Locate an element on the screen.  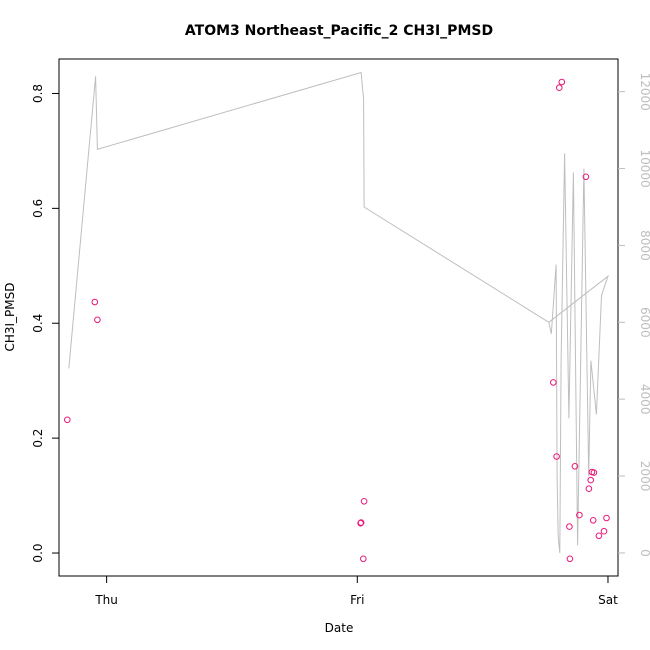
y2-tick-label: 8000 is located at coordinates (644, 245).